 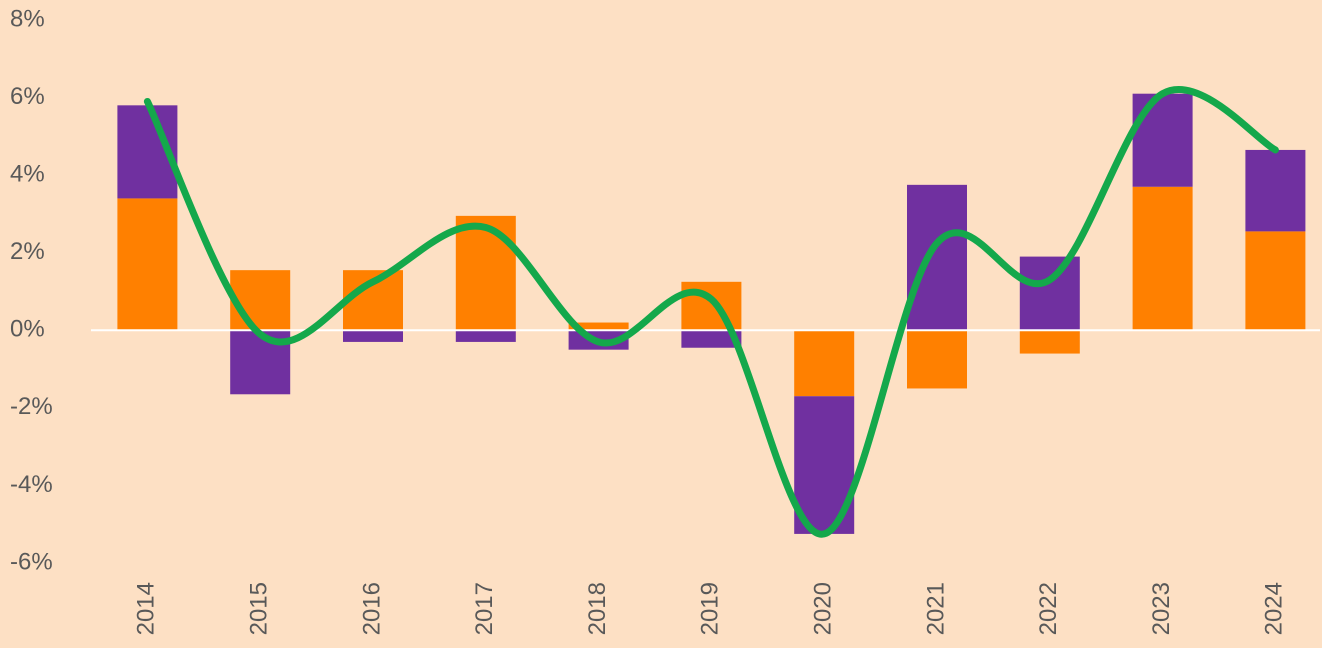 What do you see at coordinates (1048, 608) in the screenshot?
I see `x-tick-label: 2022` at bounding box center [1048, 608].